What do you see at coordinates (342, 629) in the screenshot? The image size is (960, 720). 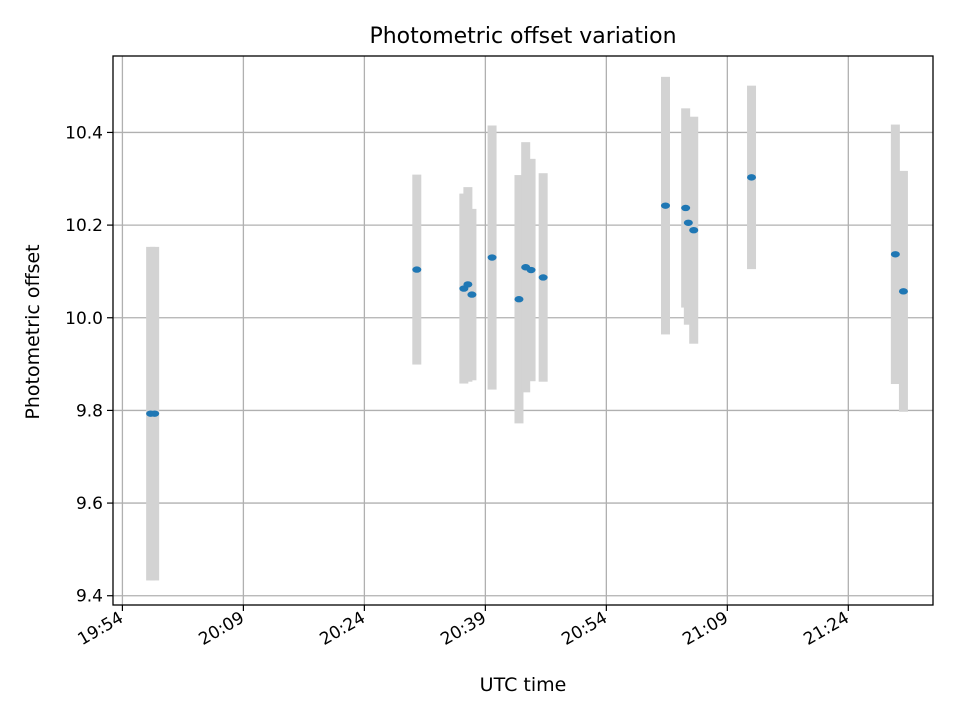 I see `x-tick-label: 20:24` at bounding box center [342, 629].